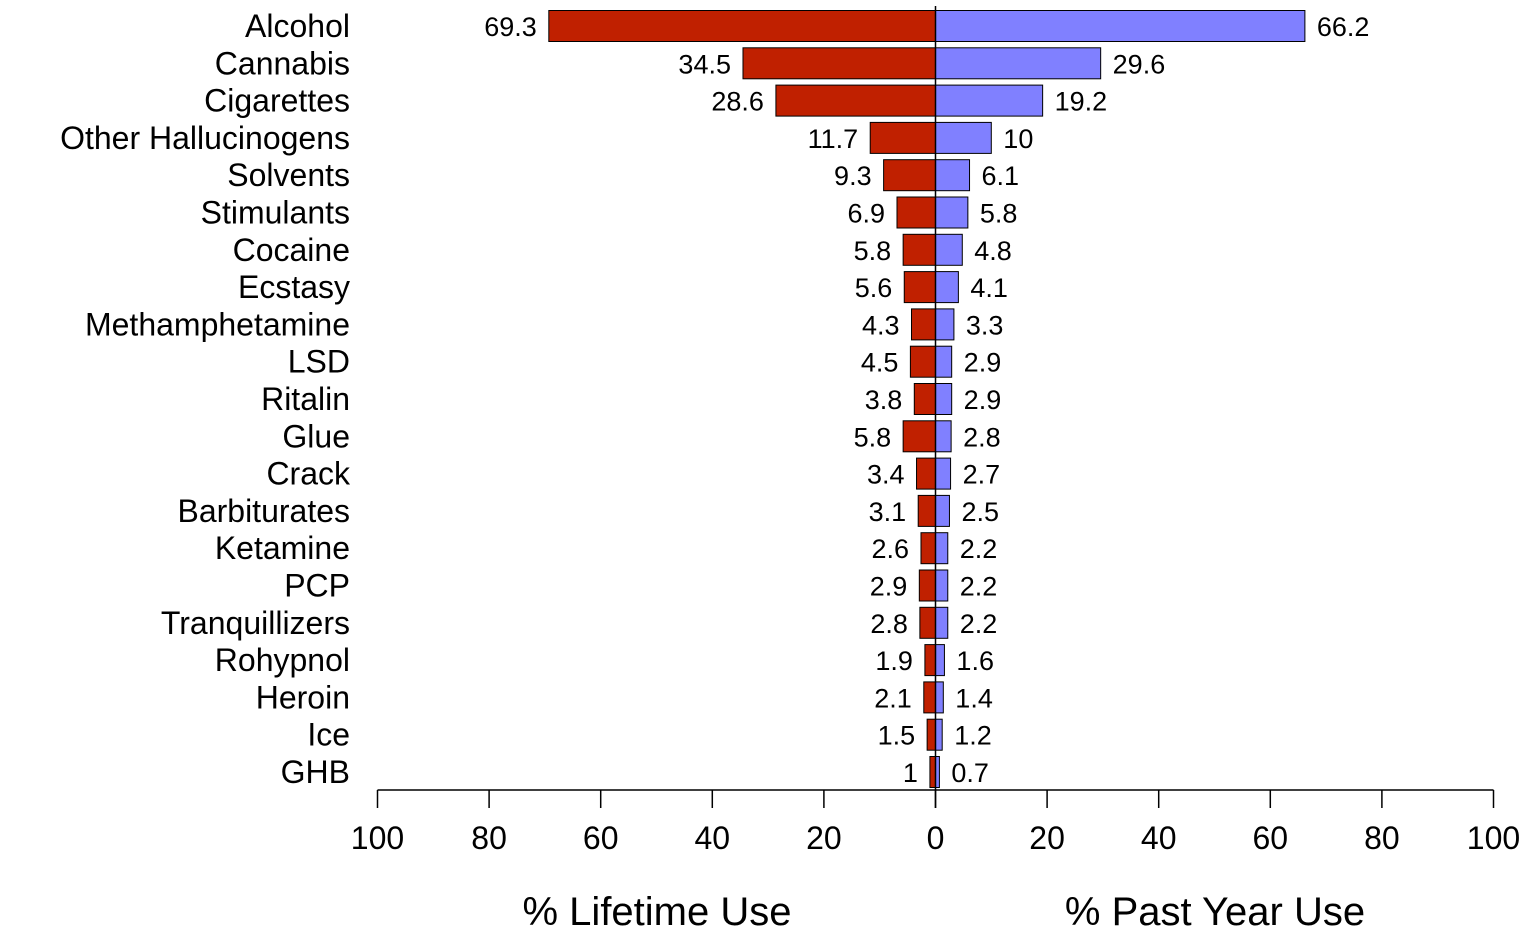 This screenshot has width=1534, height=931. What do you see at coordinates (510, 27) in the screenshot?
I see `value-label-lifetime: 69.3` at bounding box center [510, 27].